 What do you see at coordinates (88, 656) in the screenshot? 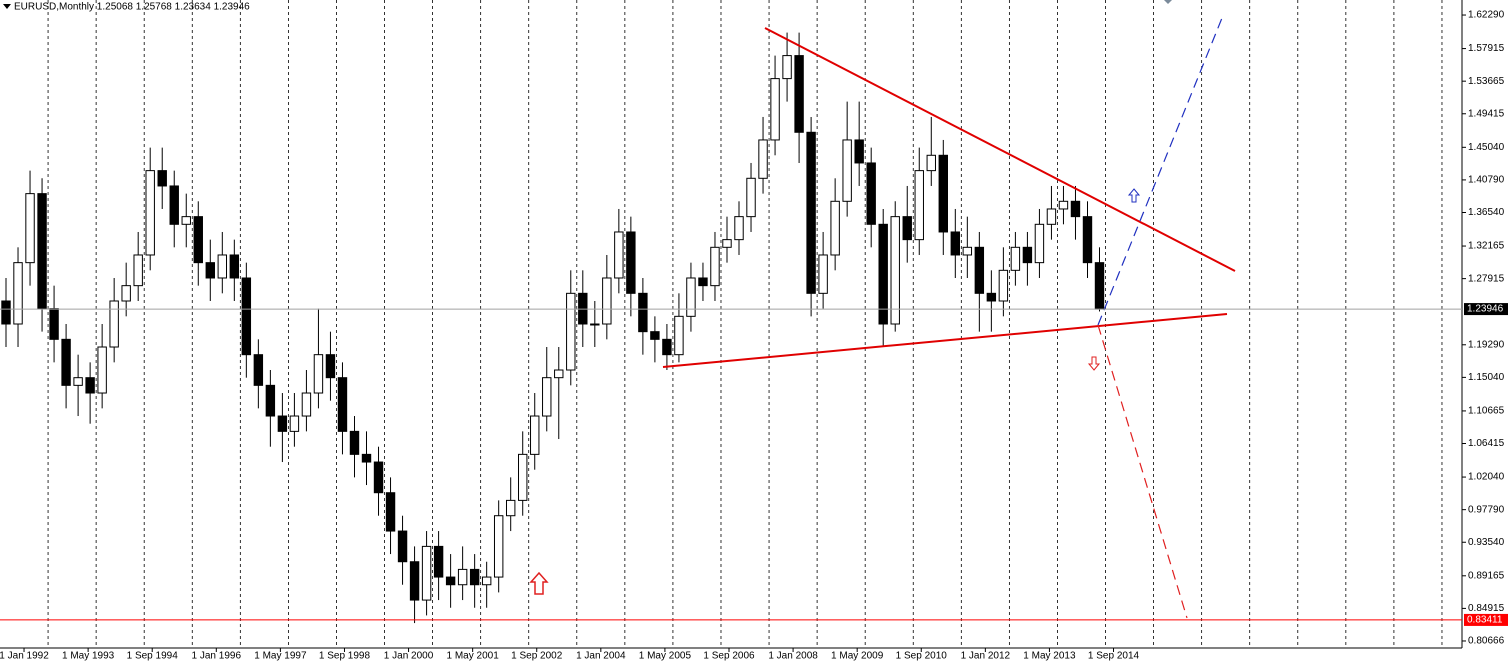
I see `x-tick-label: 1 May 1993` at bounding box center [88, 656].